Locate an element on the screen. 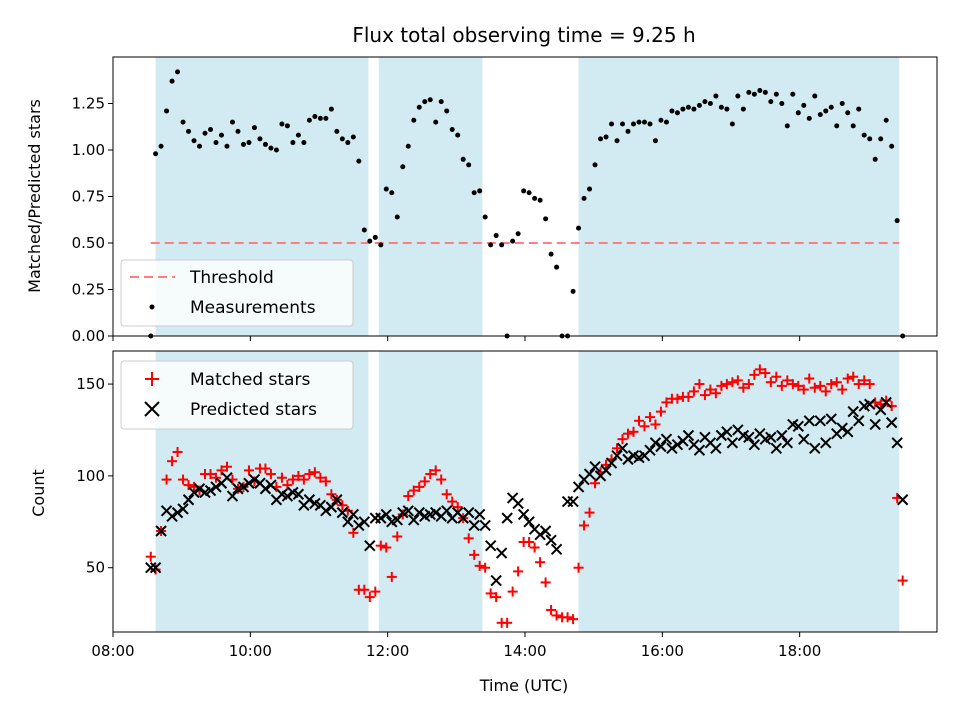 The image size is (960, 720). x-tick-label: 10:00 is located at coordinates (250, 651).